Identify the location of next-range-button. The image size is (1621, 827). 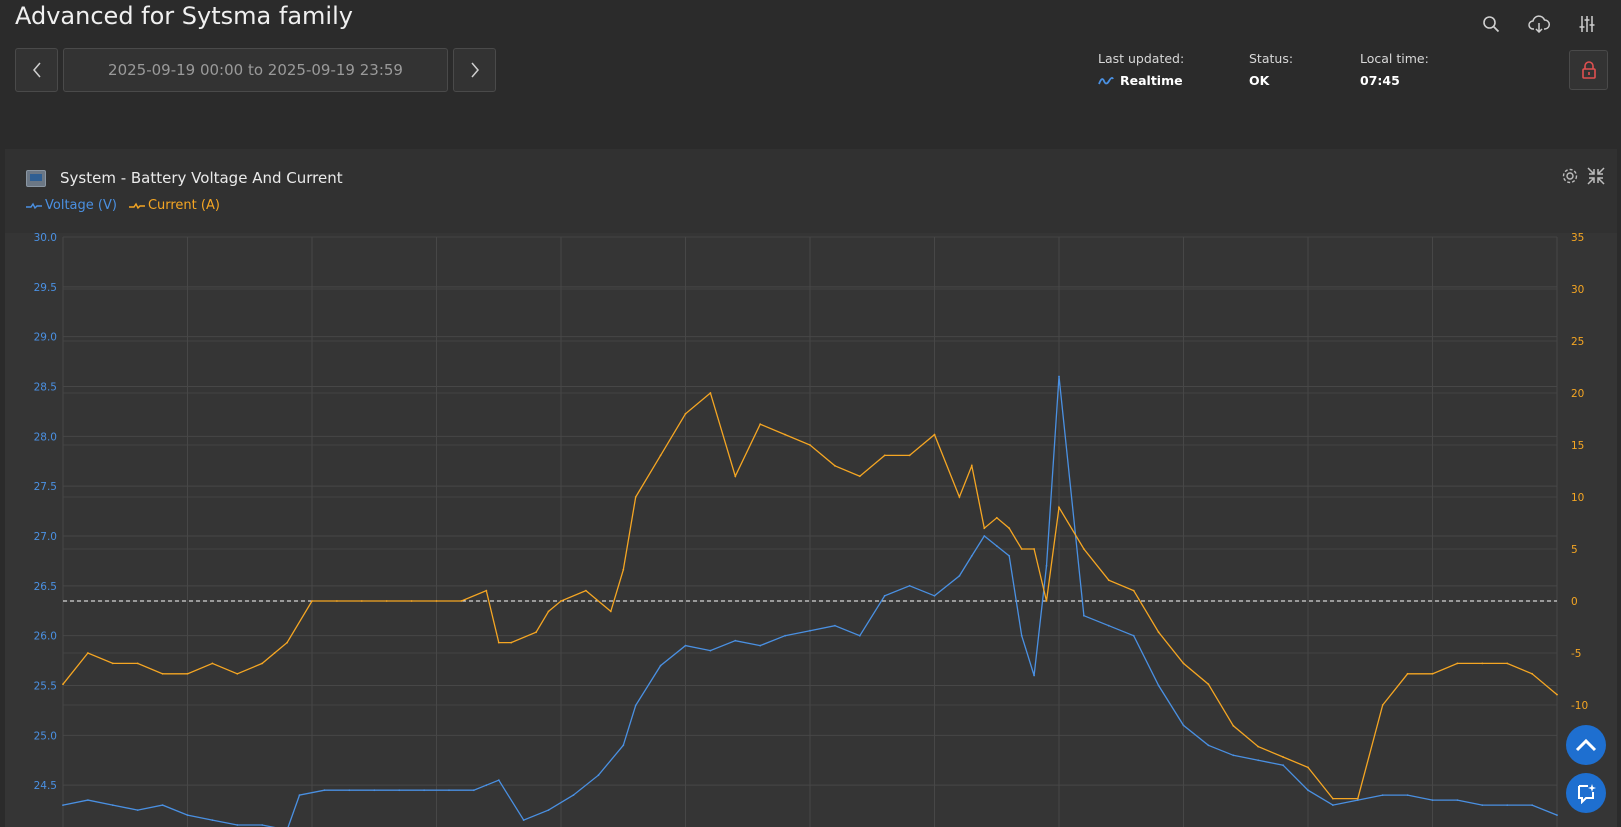
(474, 70).